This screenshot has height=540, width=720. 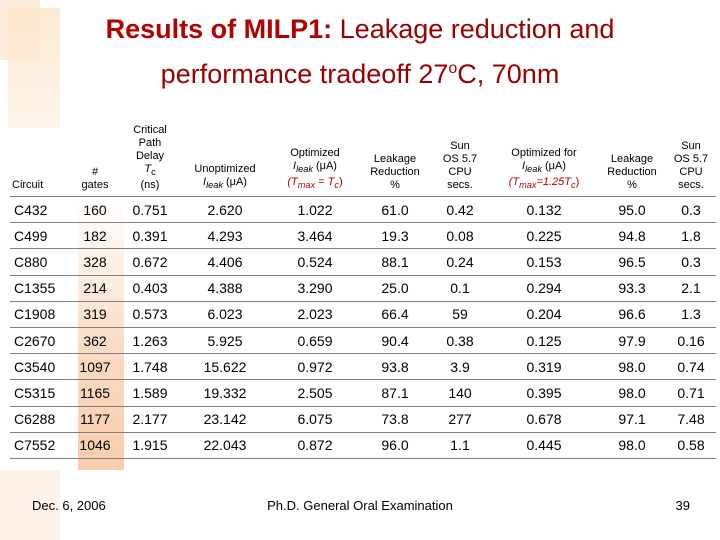 I want to click on header-optimized-for-leakage: Optimized for Ileak (μA) (Tmax=1.25Tc), so click(x=544, y=168).